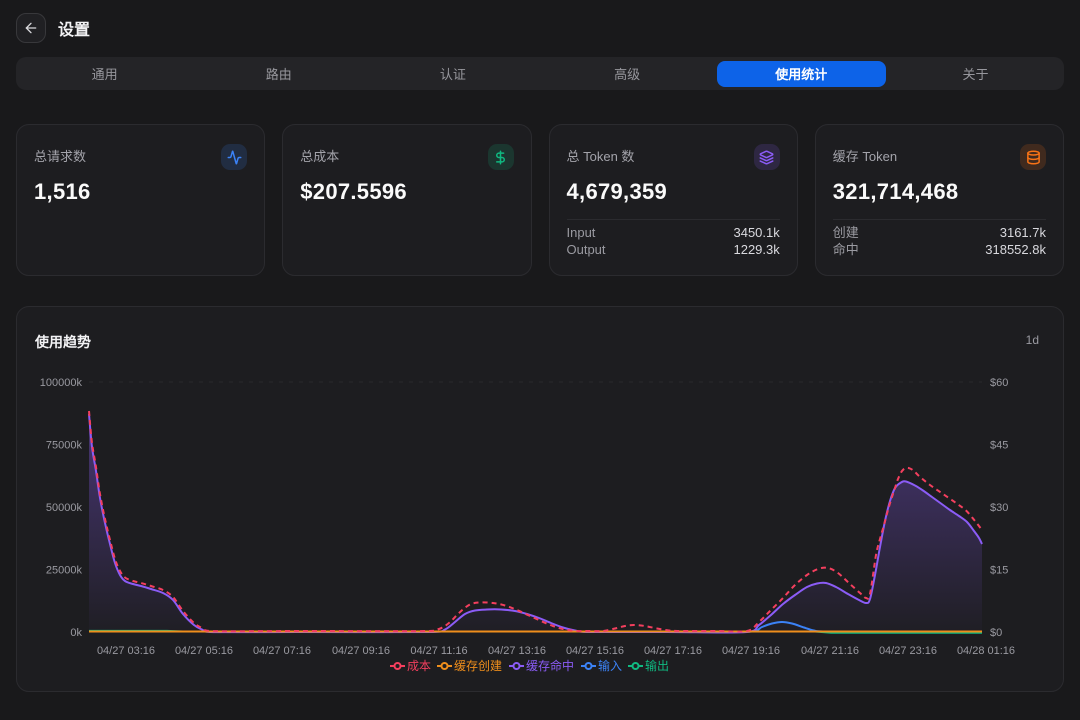 The height and width of the screenshot is (720, 1080). I want to click on svg-text: 输出, so click(657, 665).